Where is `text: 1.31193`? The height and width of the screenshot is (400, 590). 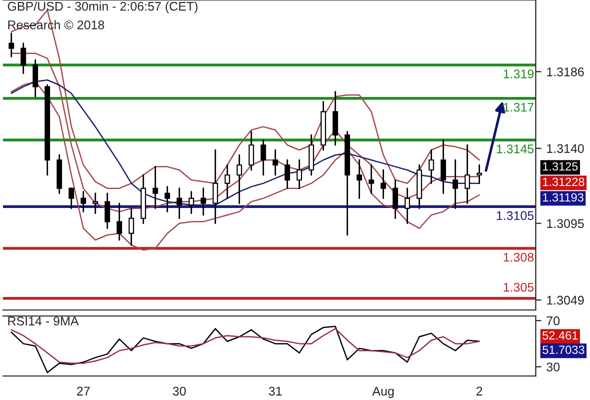
text: 1.31193 is located at coordinates (563, 197).